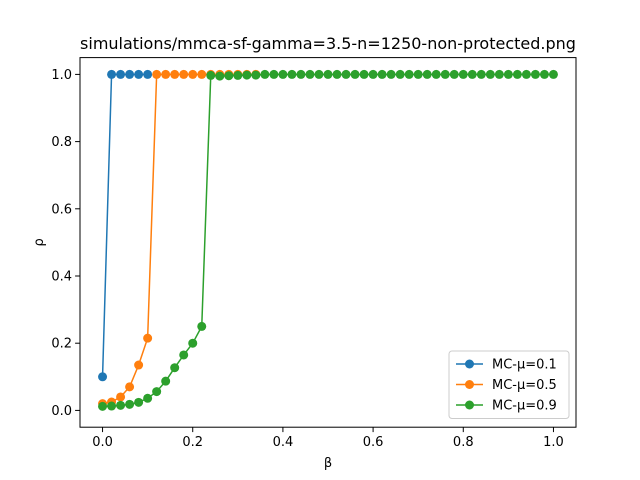  Describe the element at coordinates (328, 463) in the screenshot. I see `x-axis-label: β` at that location.